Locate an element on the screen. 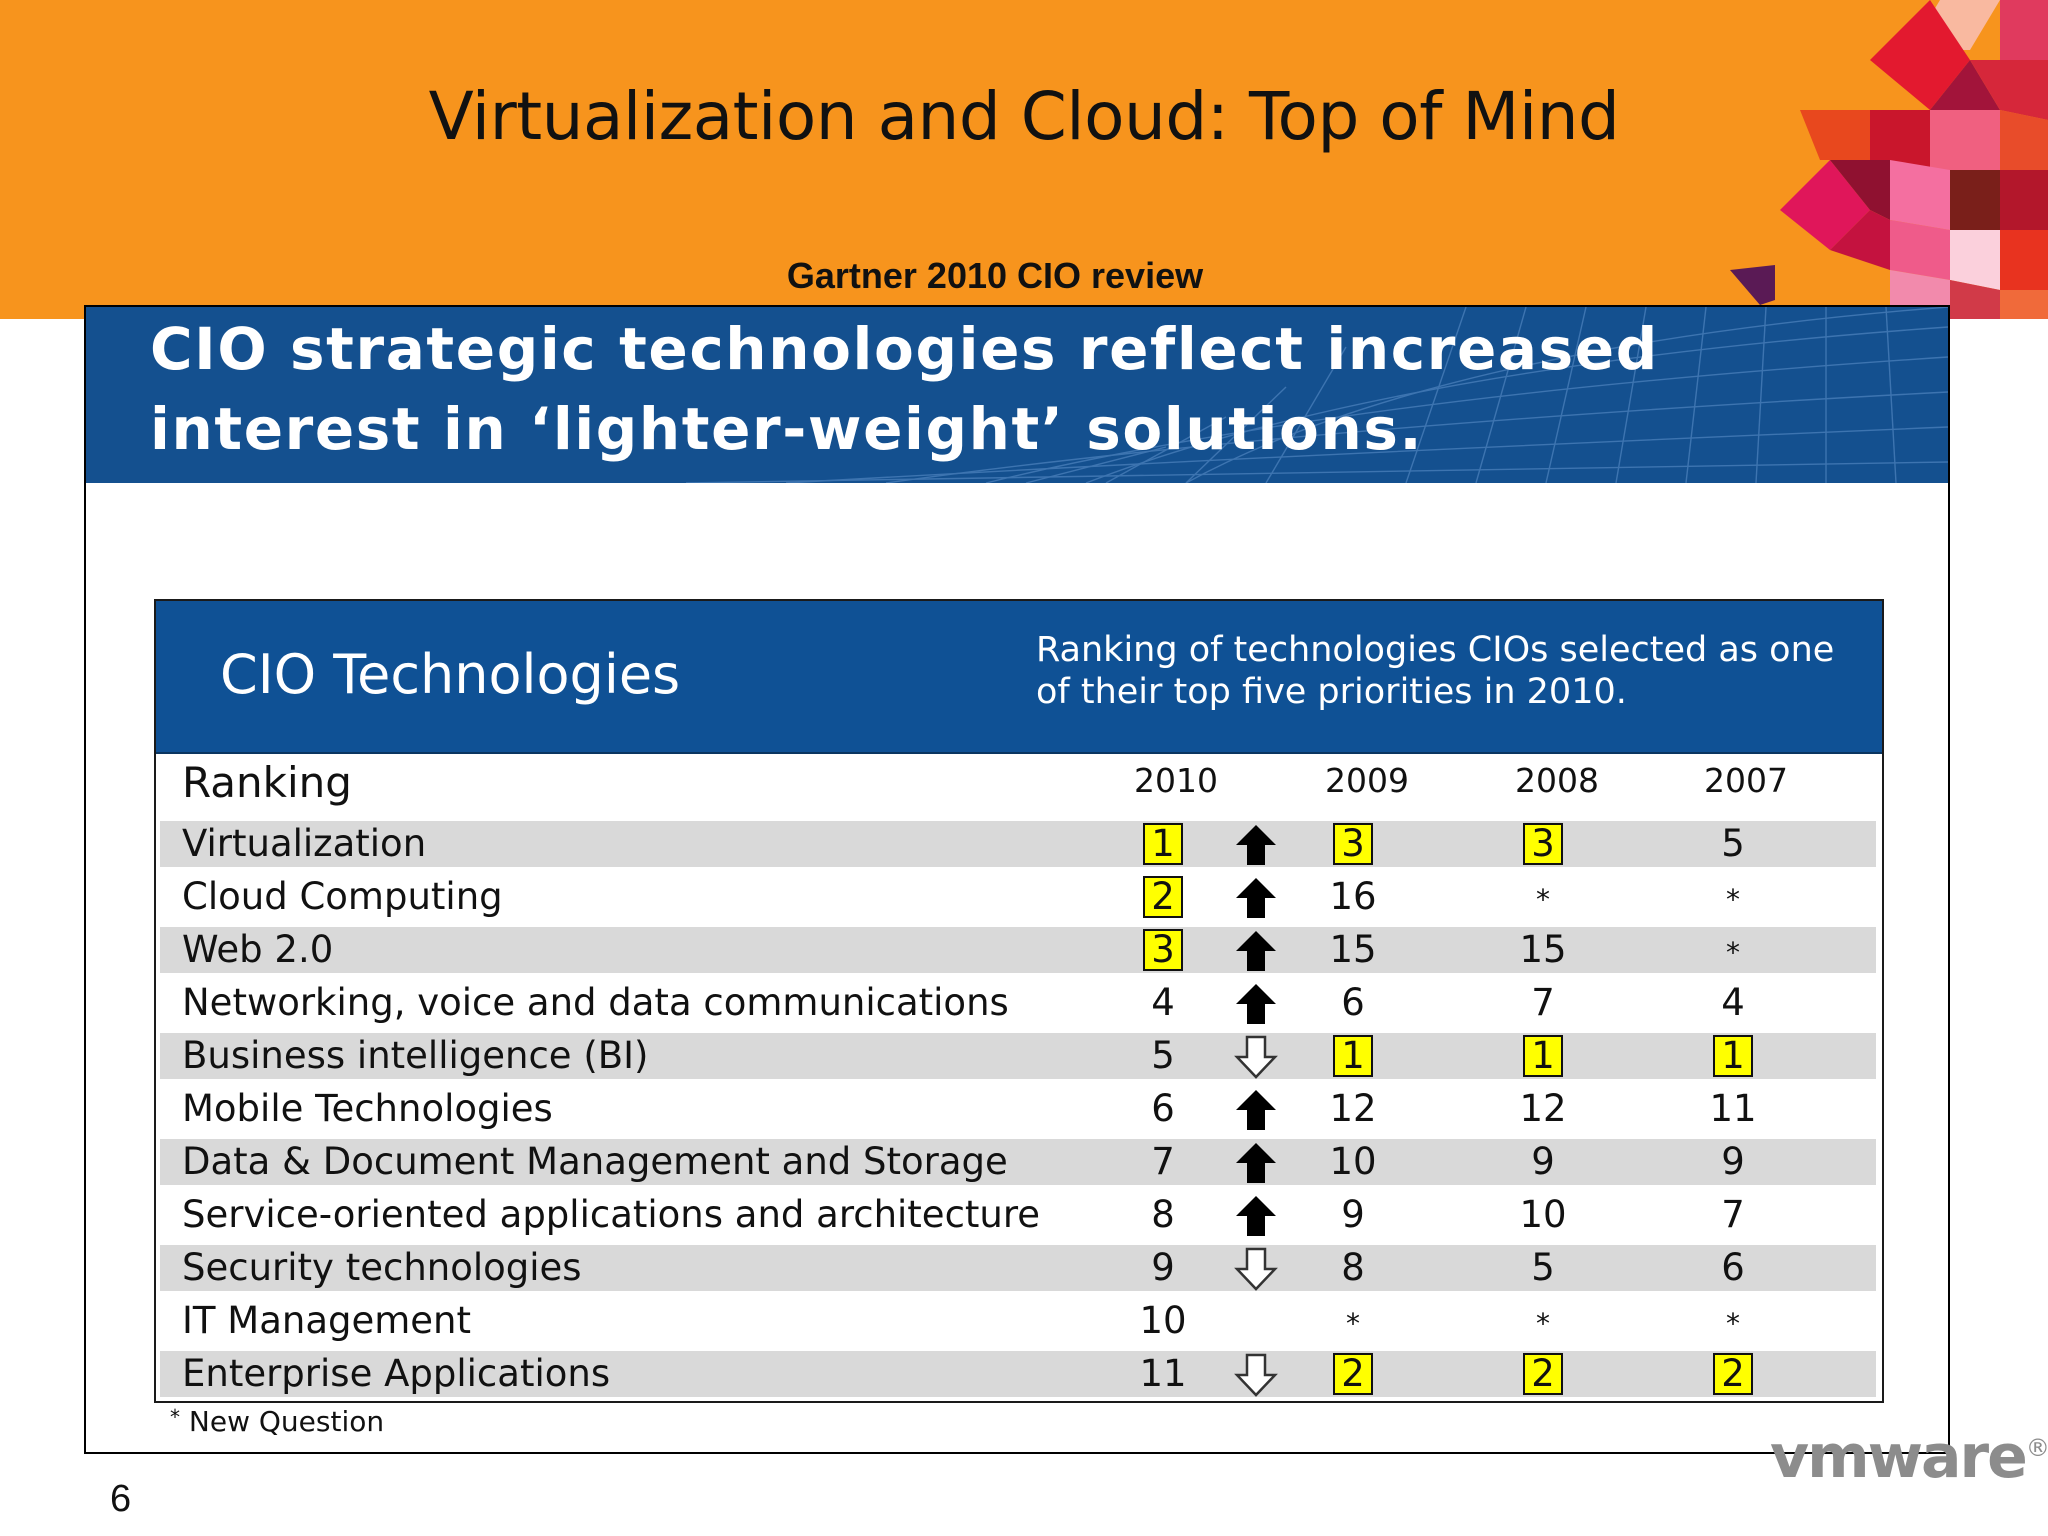 The height and width of the screenshot is (1536, 2048). technology-name: Mobile Technologies is located at coordinates (367, 1108).